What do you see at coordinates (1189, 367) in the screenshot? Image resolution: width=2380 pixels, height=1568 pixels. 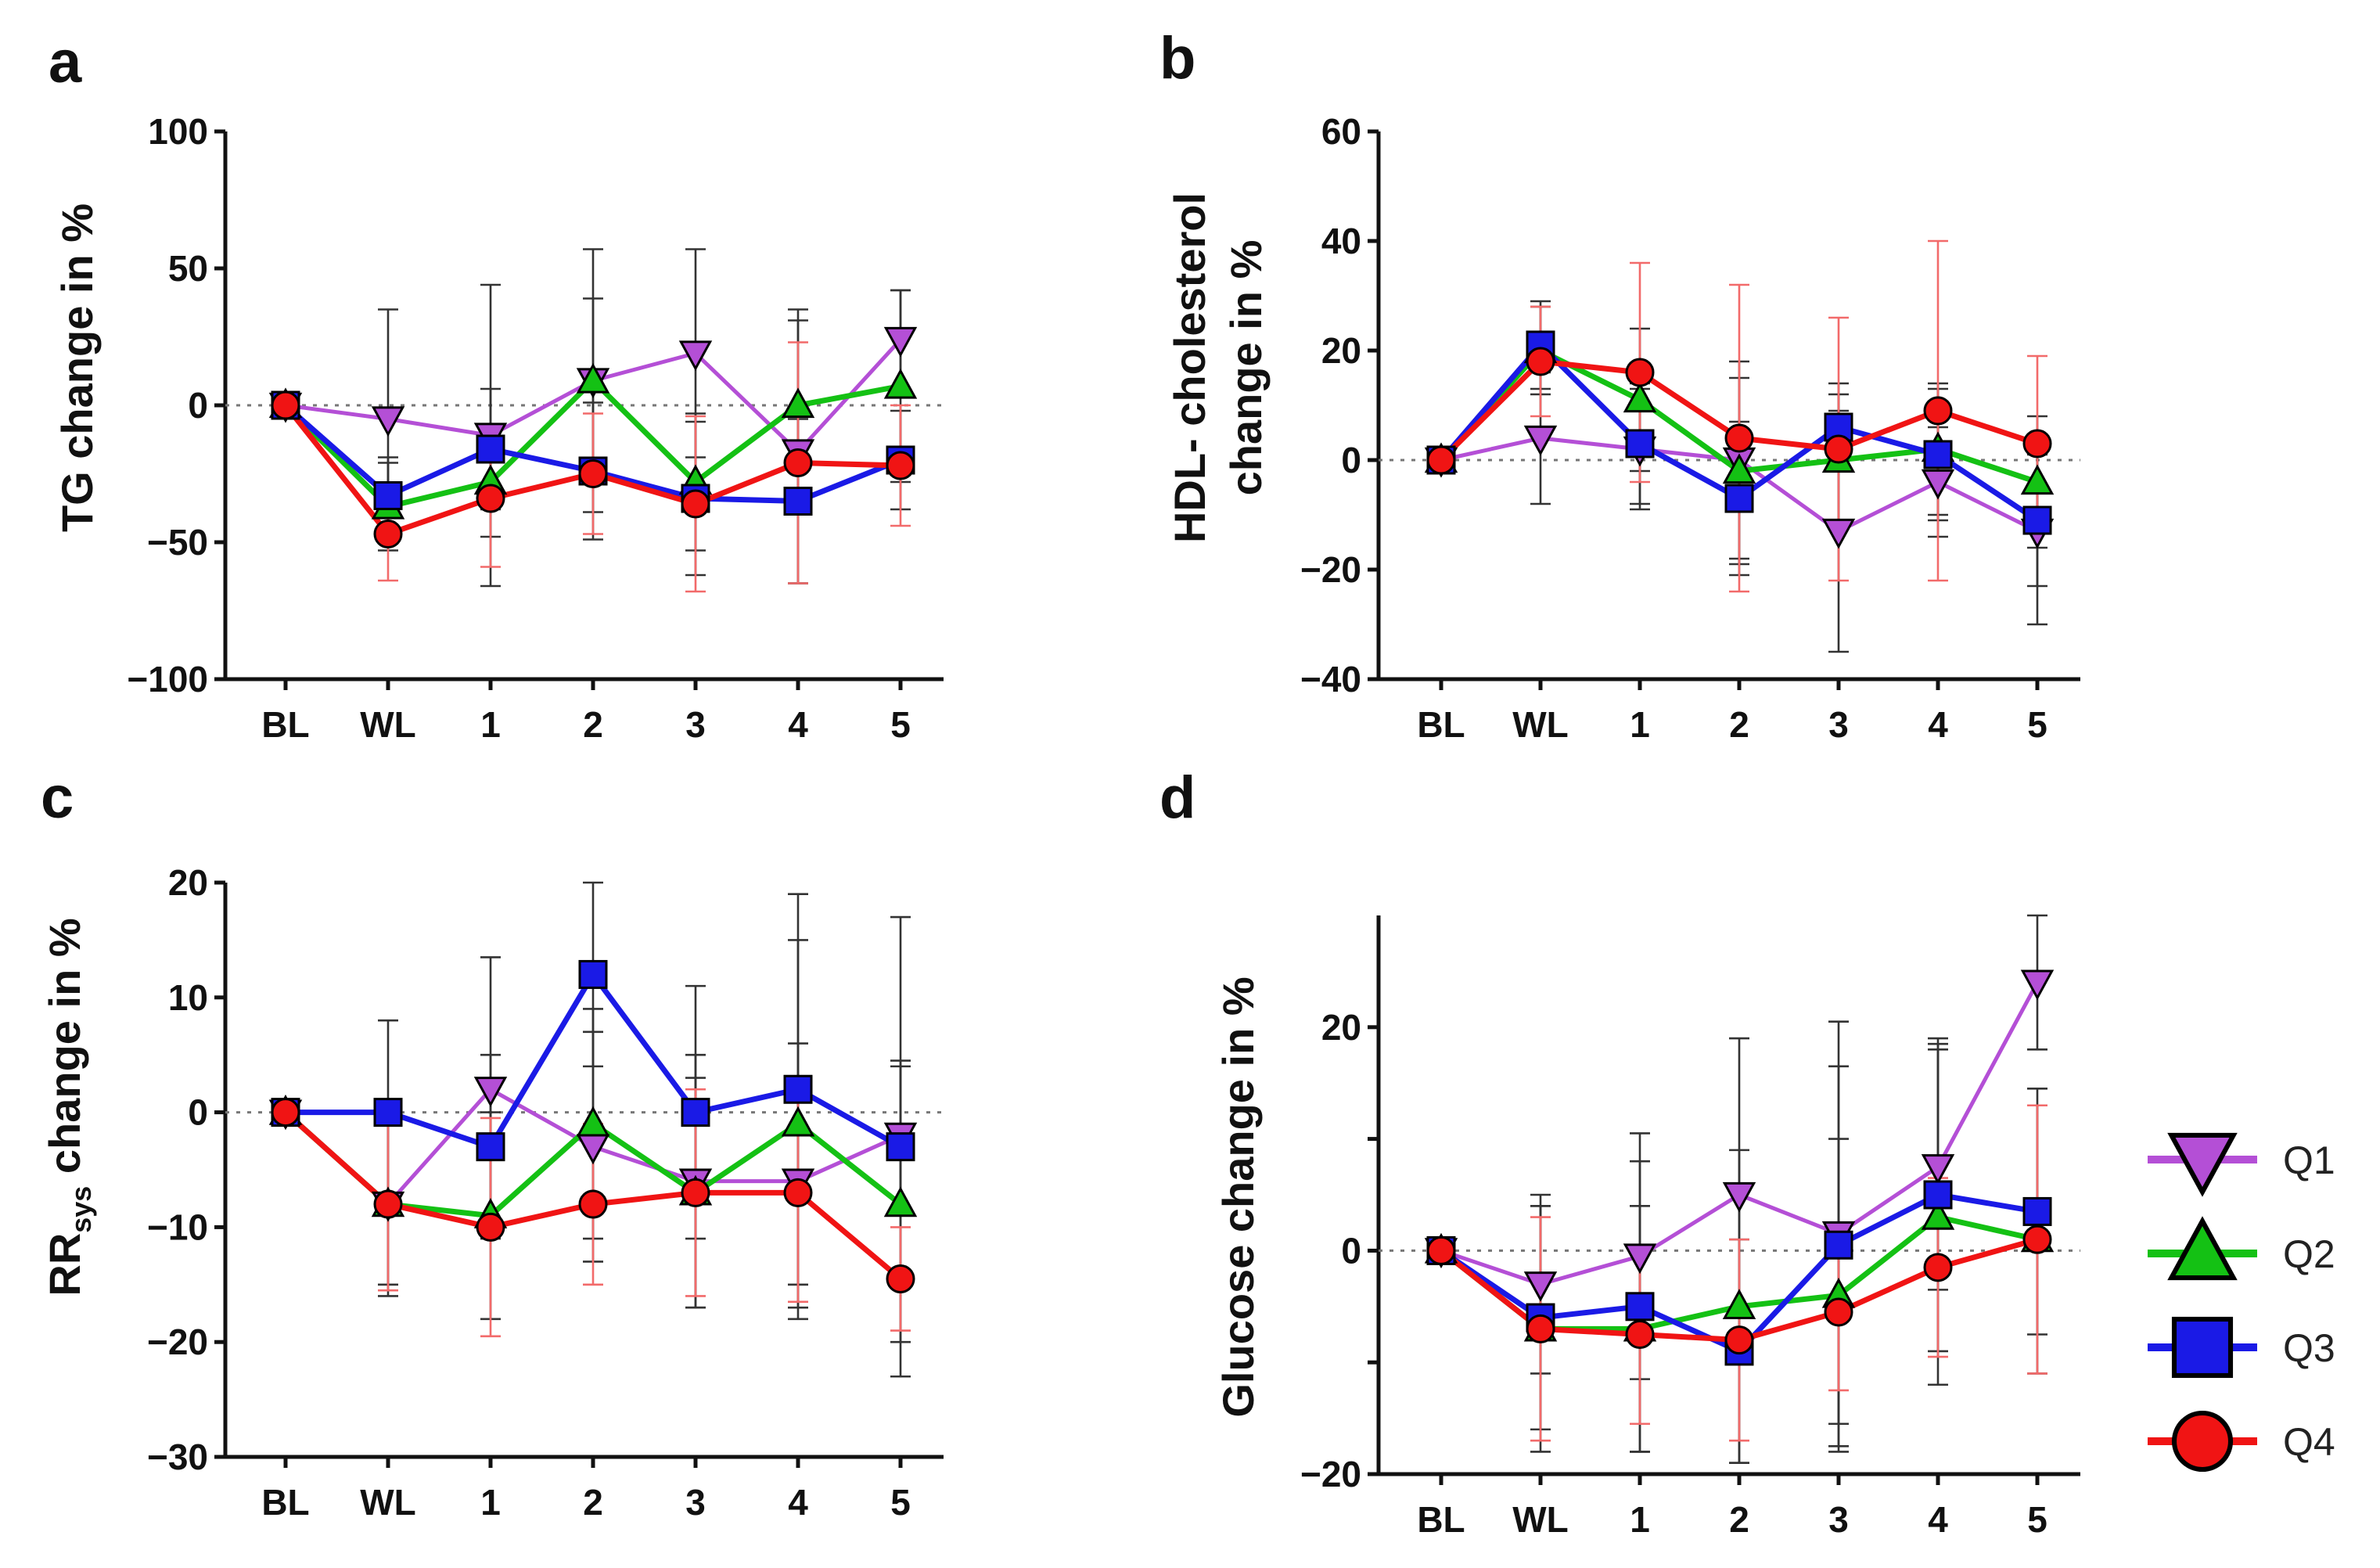 I see `panel-b-ylabel-line1: HDL- cholesterol` at bounding box center [1189, 367].